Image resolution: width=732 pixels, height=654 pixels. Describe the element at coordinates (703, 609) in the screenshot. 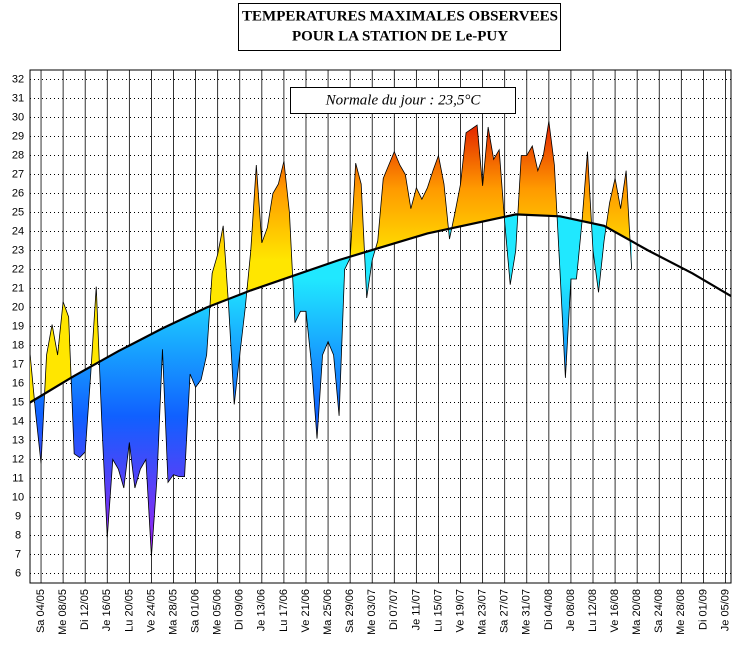

I see `x-tick-label: Di 01/09` at that location.